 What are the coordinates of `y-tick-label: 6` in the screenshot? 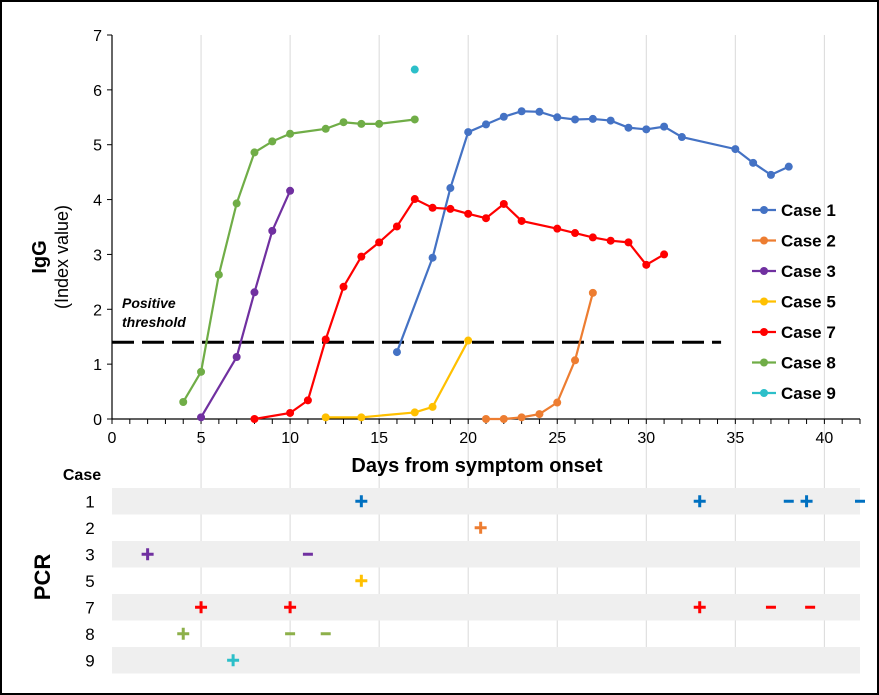 It's located at (97, 91).